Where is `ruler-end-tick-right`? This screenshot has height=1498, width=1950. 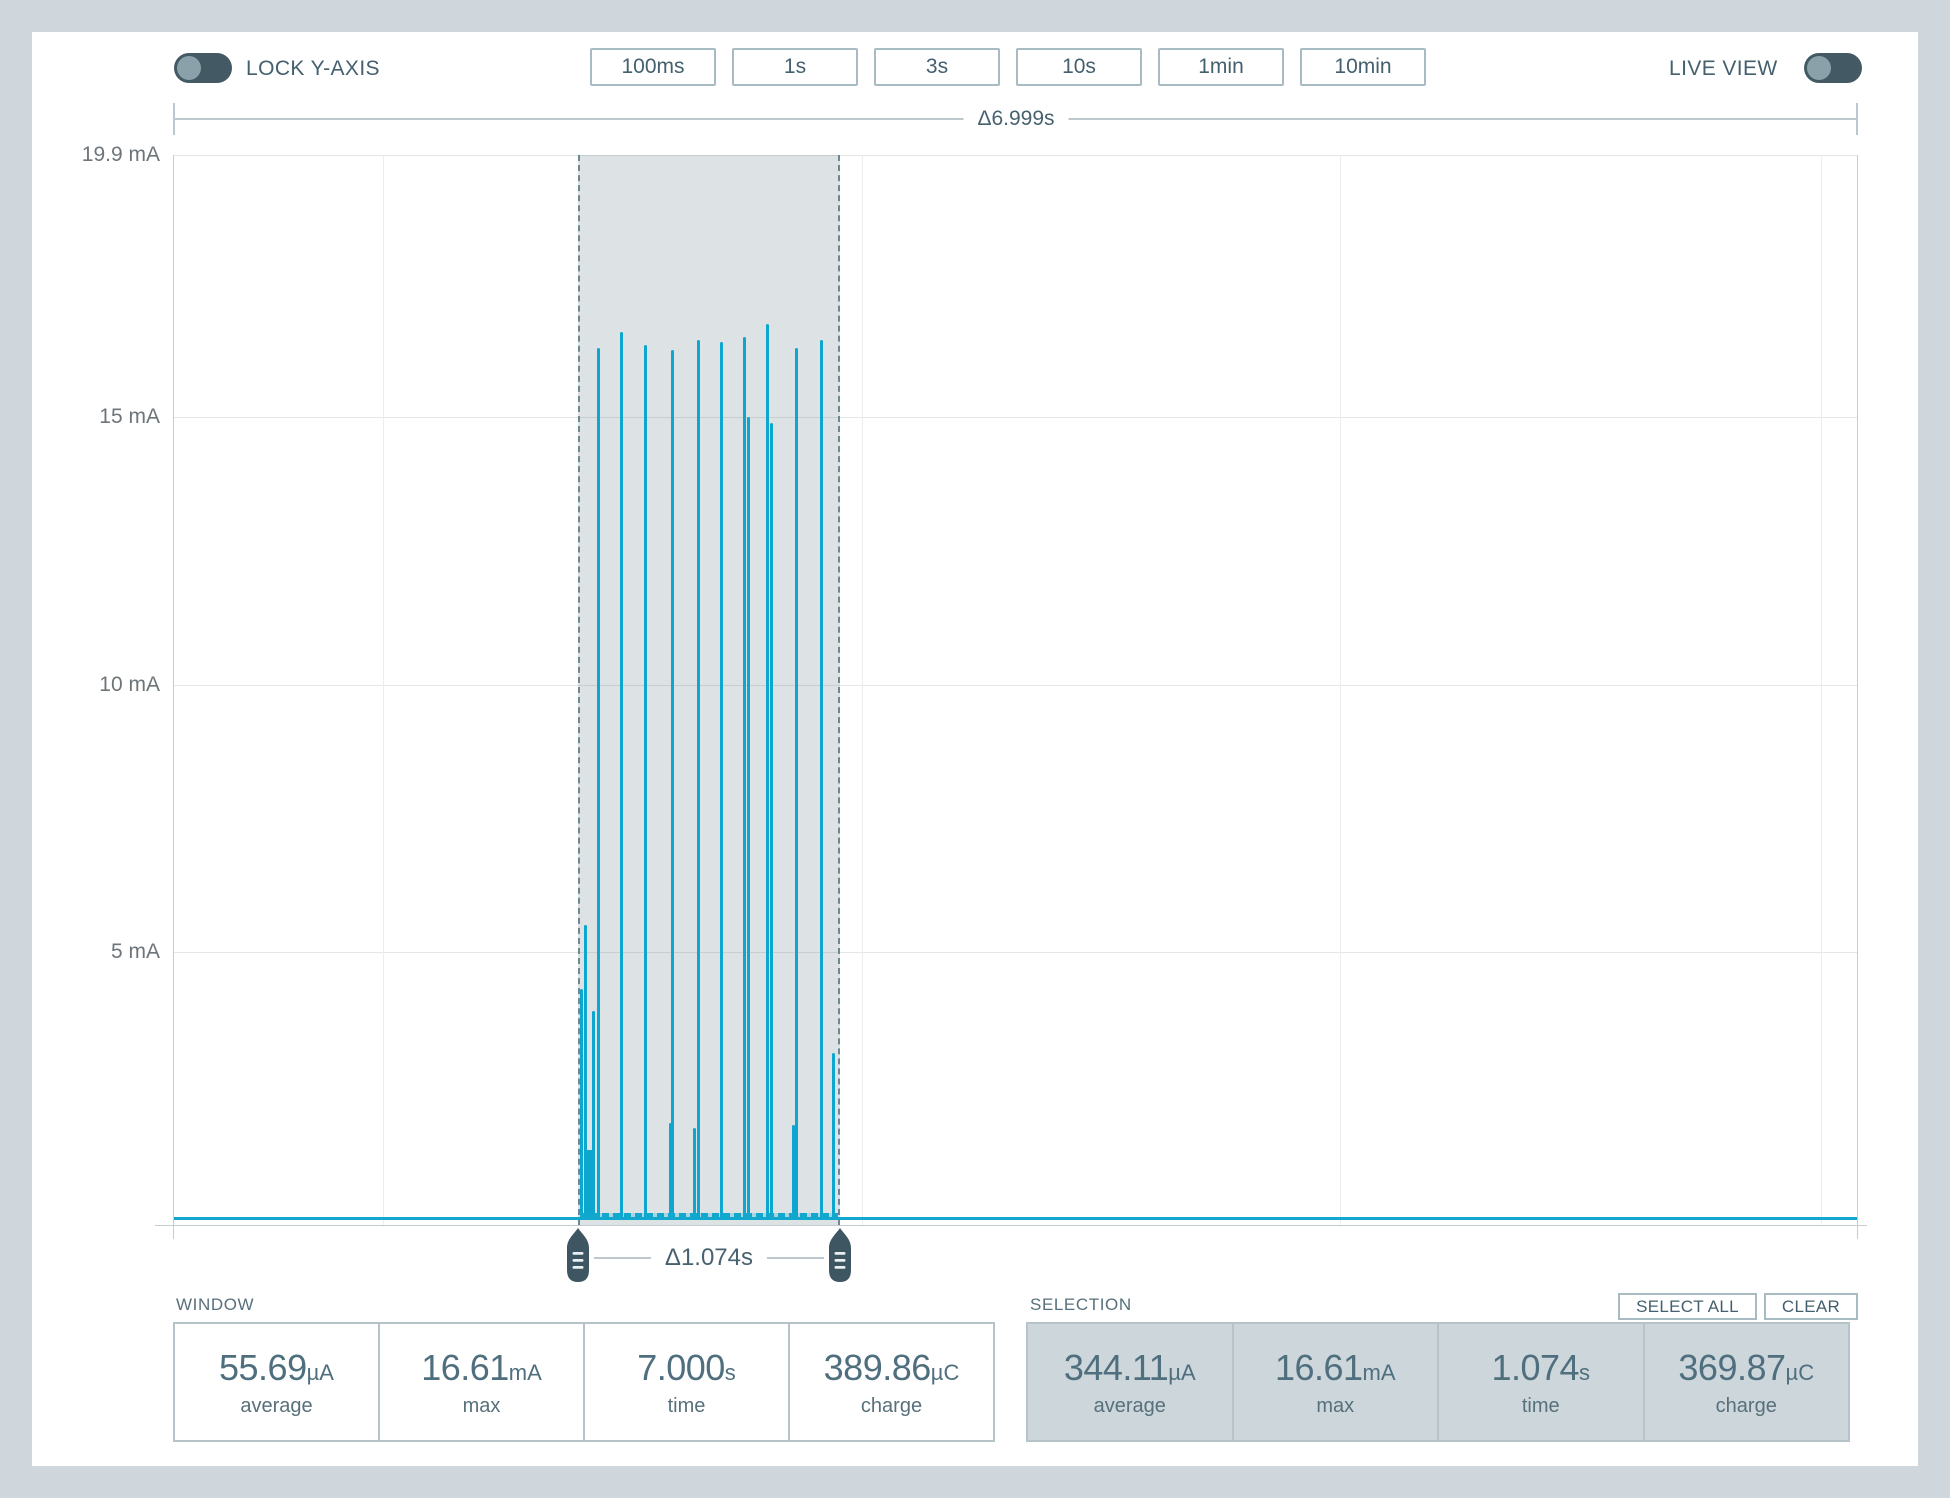
ruler-end-tick-right is located at coordinates (1857, 119).